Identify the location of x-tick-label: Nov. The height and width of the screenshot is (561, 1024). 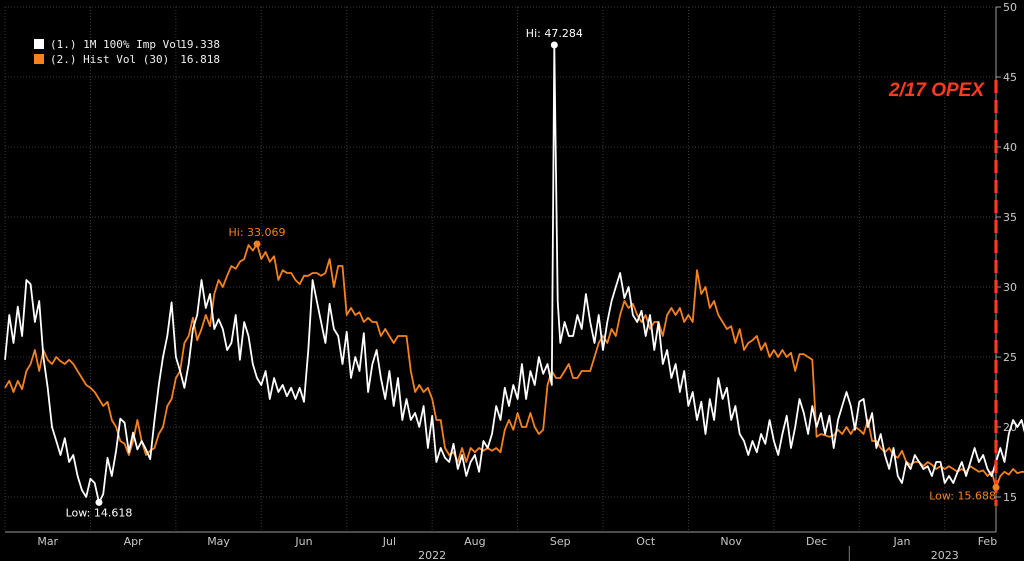
(731, 541).